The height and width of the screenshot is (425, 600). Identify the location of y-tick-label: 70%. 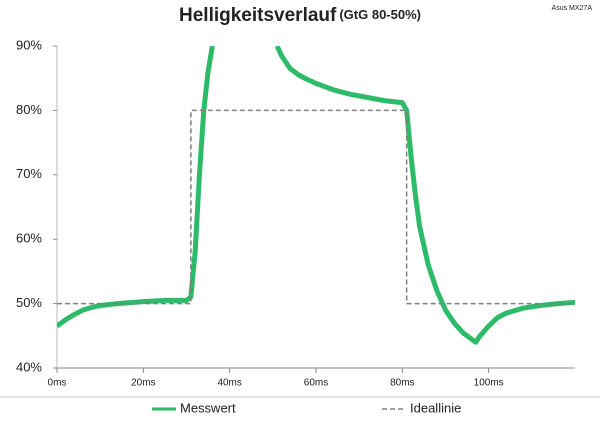
(29, 173).